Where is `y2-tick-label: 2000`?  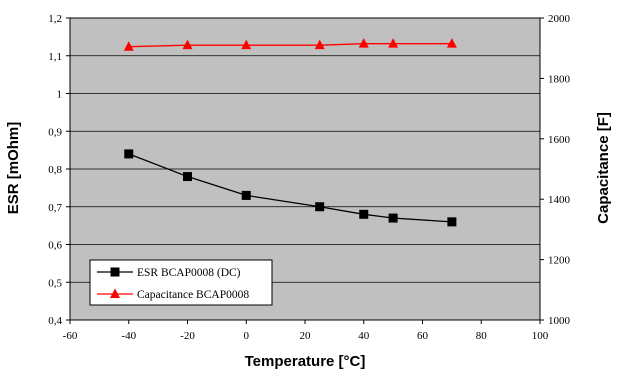 y2-tick-label: 2000 is located at coordinates (559, 19).